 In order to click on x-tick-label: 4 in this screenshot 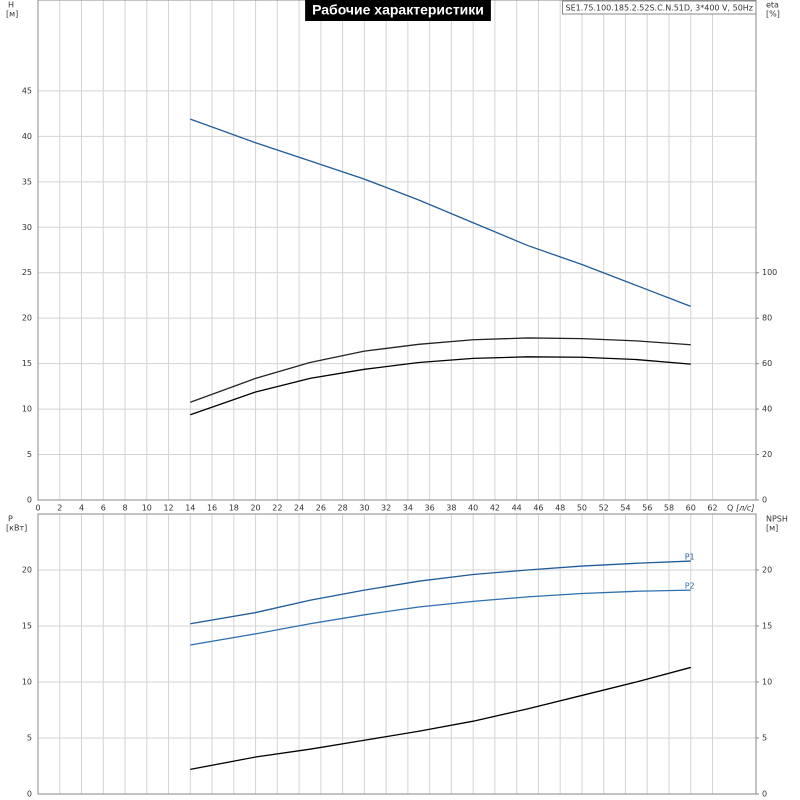, I will do `click(81, 508)`.